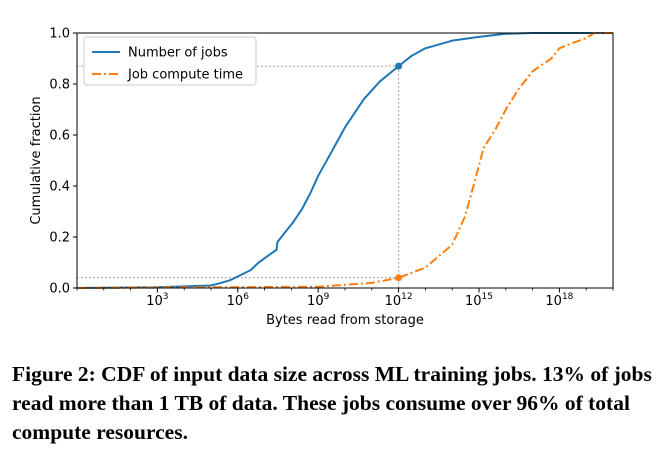 The image size is (660, 463). I want to click on legend: Number of jobs Job compute time, so click(170, 61).